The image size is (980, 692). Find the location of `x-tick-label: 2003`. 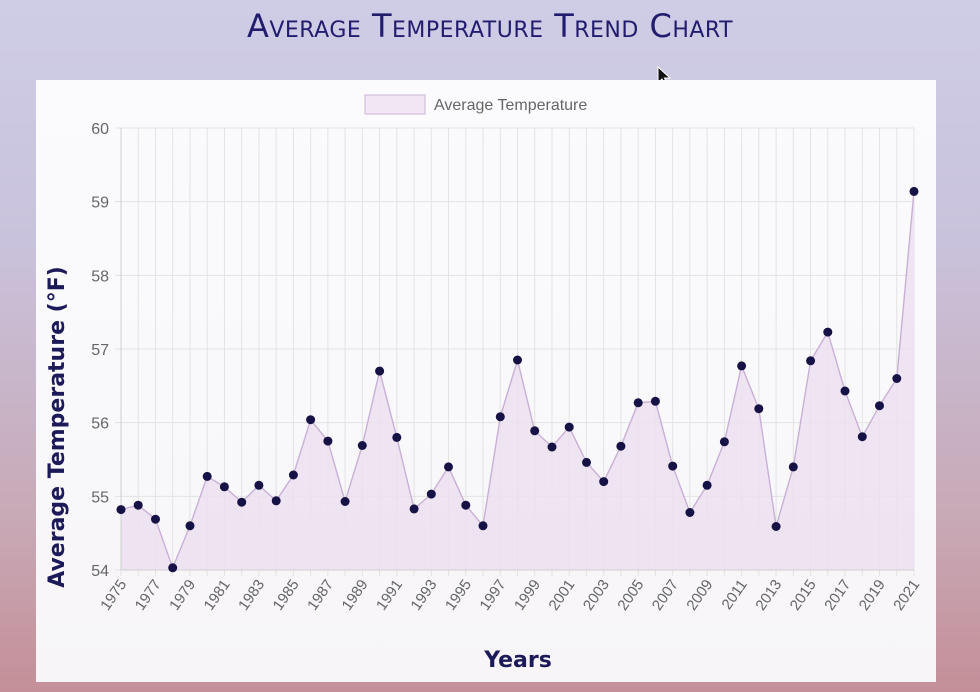

x-tick-label: 2003 is located at coordinates (596, 595).